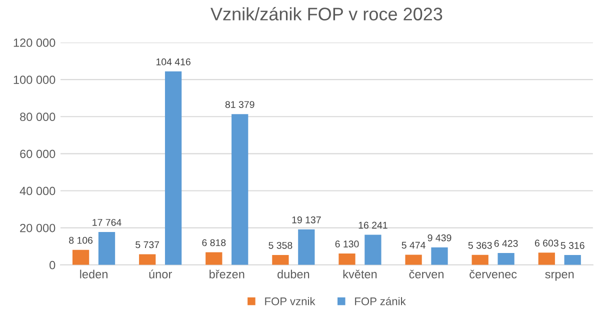  Describe the element at coordinates (280, 245) in the screenshot. I see `data-label: 5 358` at that location.